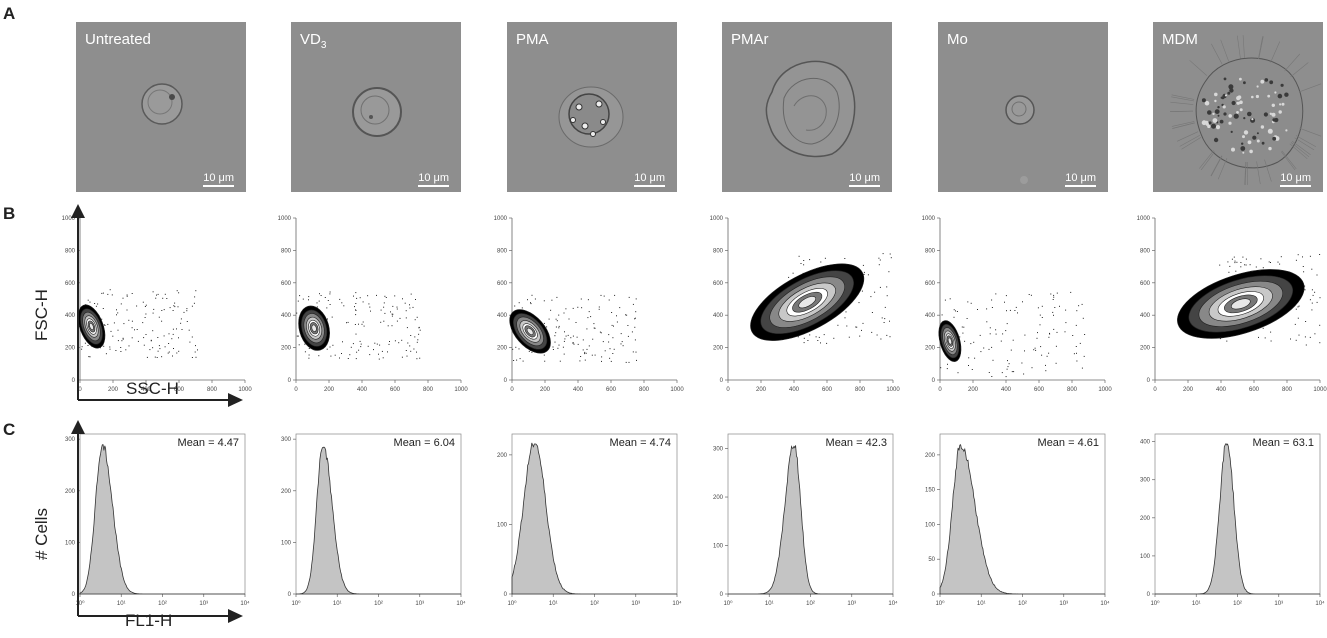 This screenshot has width=1327, height=638. What do you see at coordinates (1232, 304) in the screenshot?
I see `flow-plot-6: 0 200 400 600 800 1000 0 200 400 600 800 1000` at bounding box center [1232, 304].